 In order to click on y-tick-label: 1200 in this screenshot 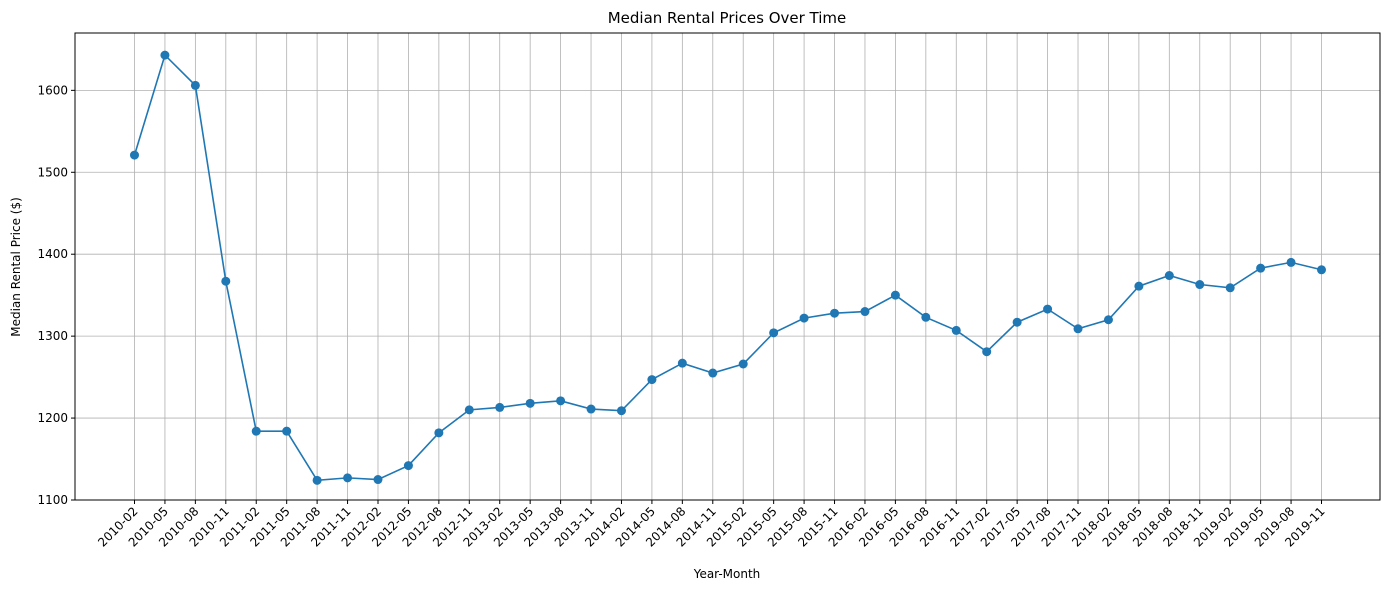, I will do `click(52, 418)`.